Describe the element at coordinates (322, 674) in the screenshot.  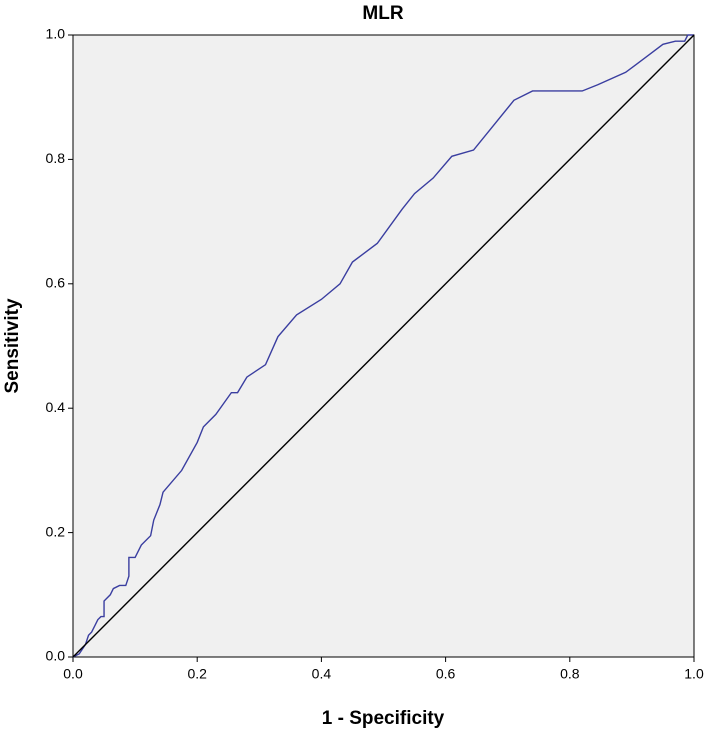
I see `x-tick-label: 0.4` at that location.